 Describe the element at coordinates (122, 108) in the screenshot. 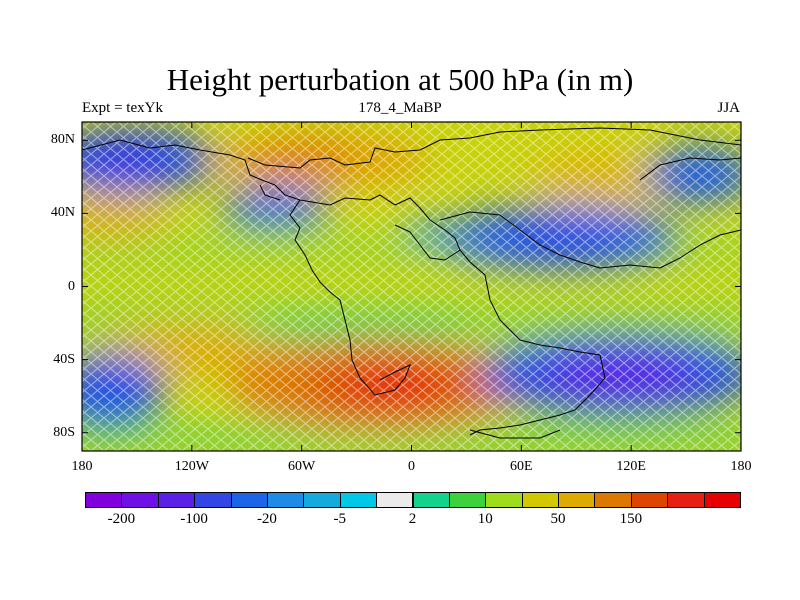

I see `left-string: Expt = texYk` at that location.